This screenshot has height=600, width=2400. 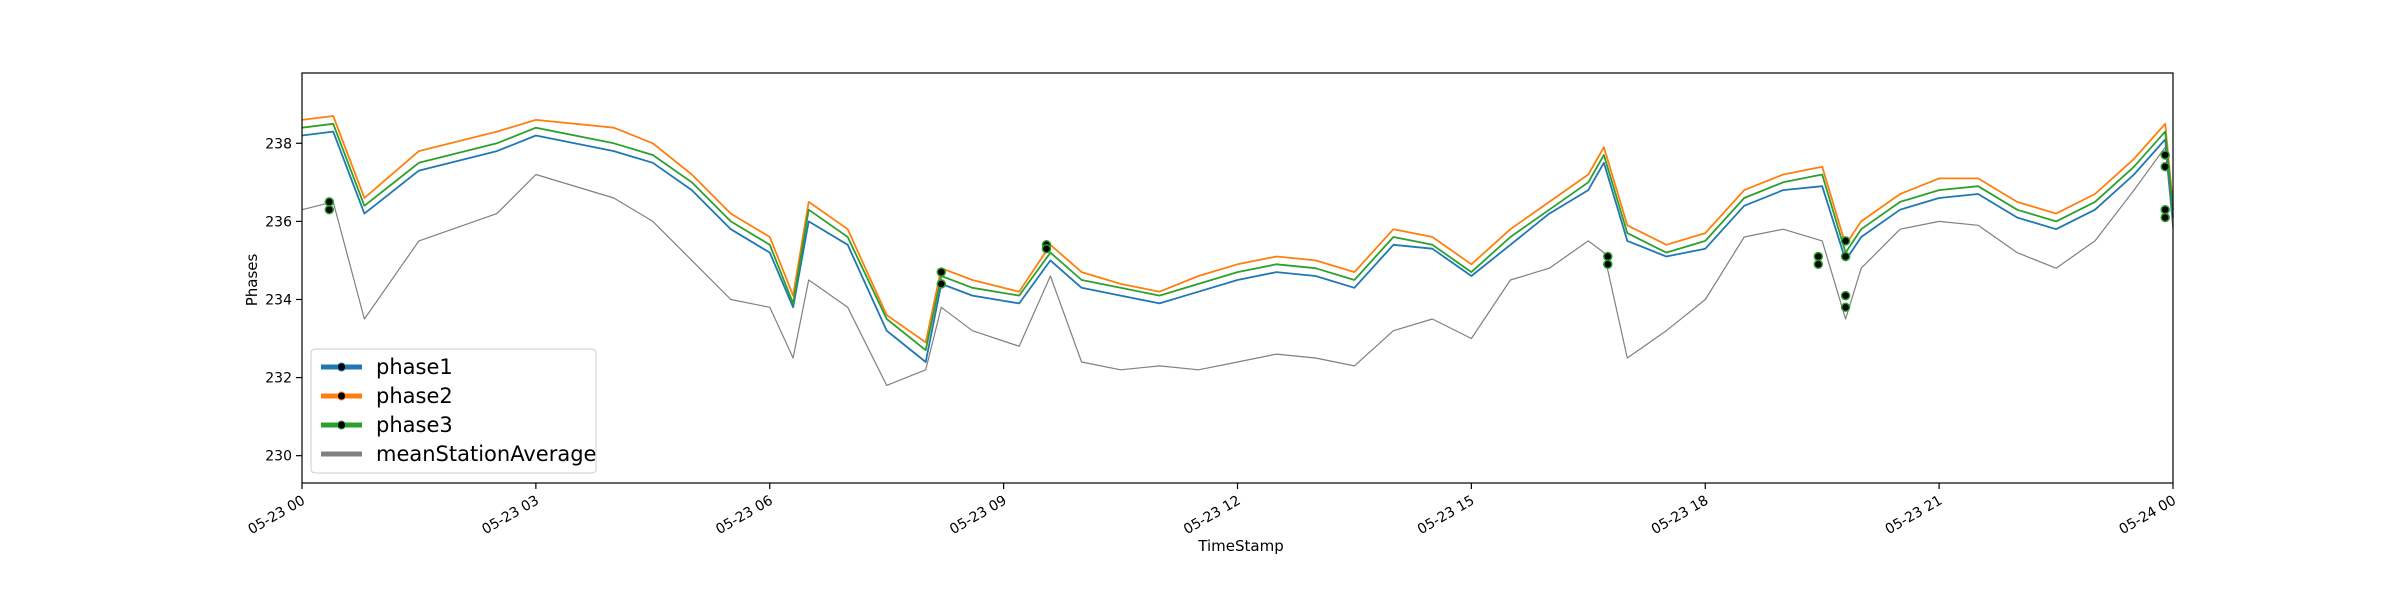 What do you see at coordinates (341, 367) in the screenshot?
I see `legend-marker-phase1` at bounding box center [341, 367].